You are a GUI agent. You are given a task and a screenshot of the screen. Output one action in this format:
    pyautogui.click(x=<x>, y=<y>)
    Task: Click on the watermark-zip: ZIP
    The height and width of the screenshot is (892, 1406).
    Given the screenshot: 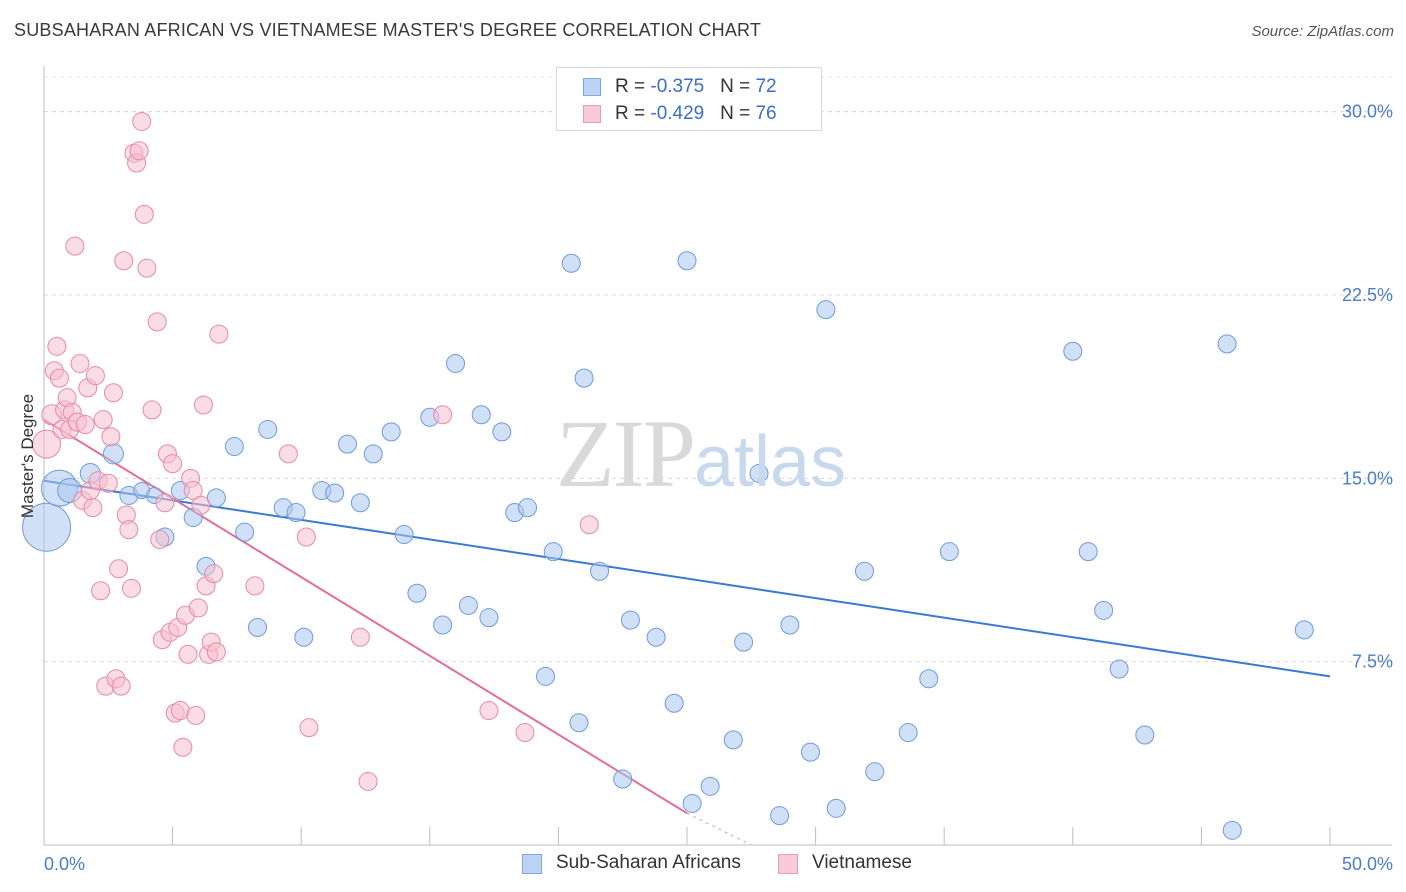 What is the action you would take?
    pyautogui.click(x=626, y=453)
    